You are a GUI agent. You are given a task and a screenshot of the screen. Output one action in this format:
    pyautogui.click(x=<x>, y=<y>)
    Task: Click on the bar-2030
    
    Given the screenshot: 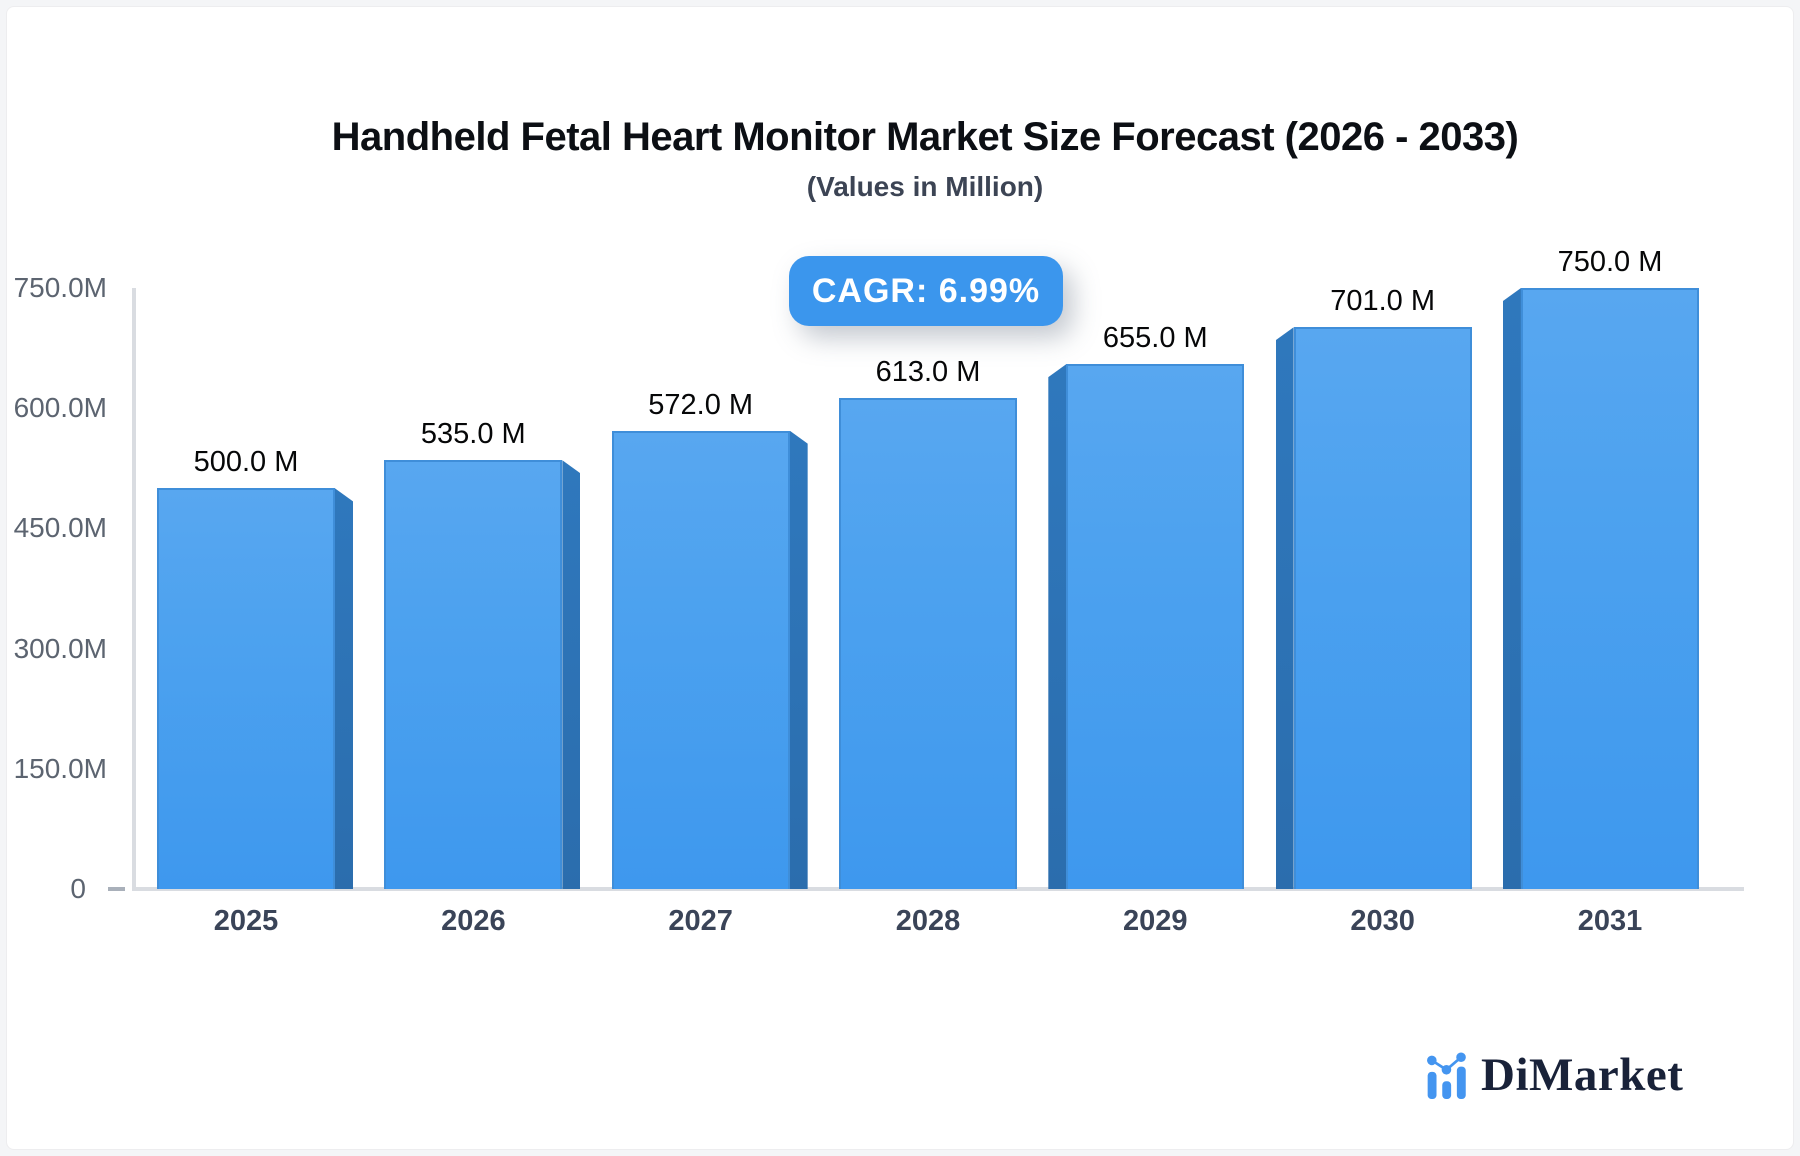 What is the action you would take?
    pyautogui.click(x=1382, y=608)
    